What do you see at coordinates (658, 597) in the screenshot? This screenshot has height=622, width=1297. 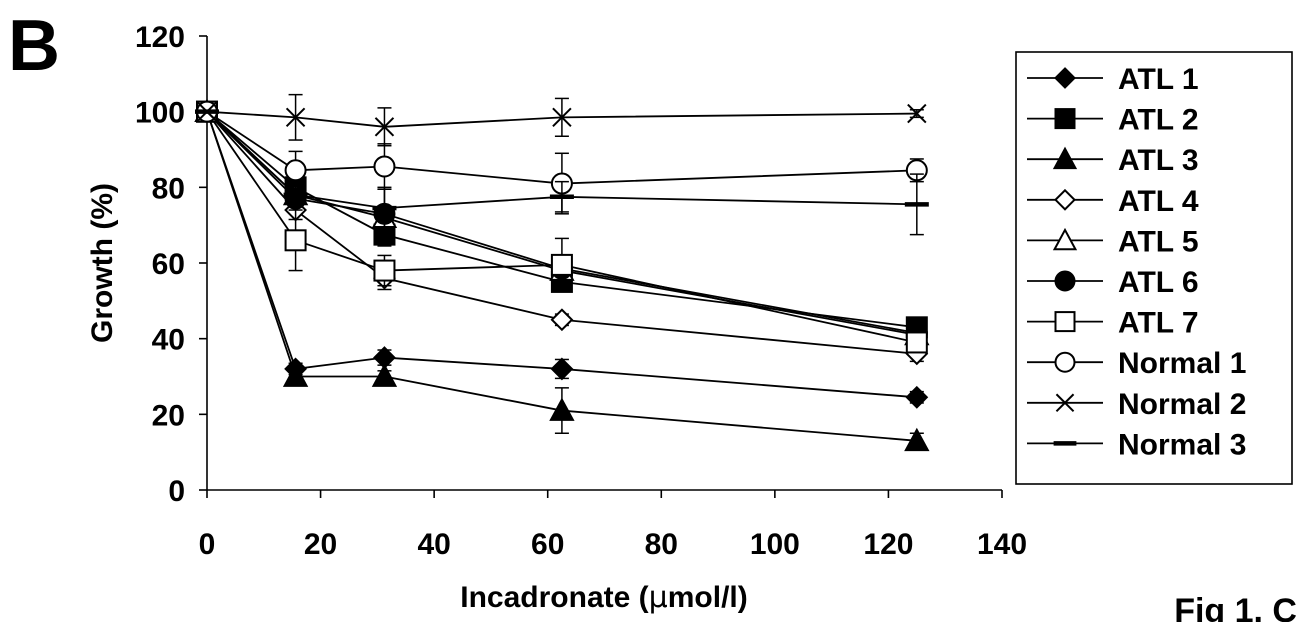 I see `x-axis-label-mu: μ` at bounding box center [658, 597].